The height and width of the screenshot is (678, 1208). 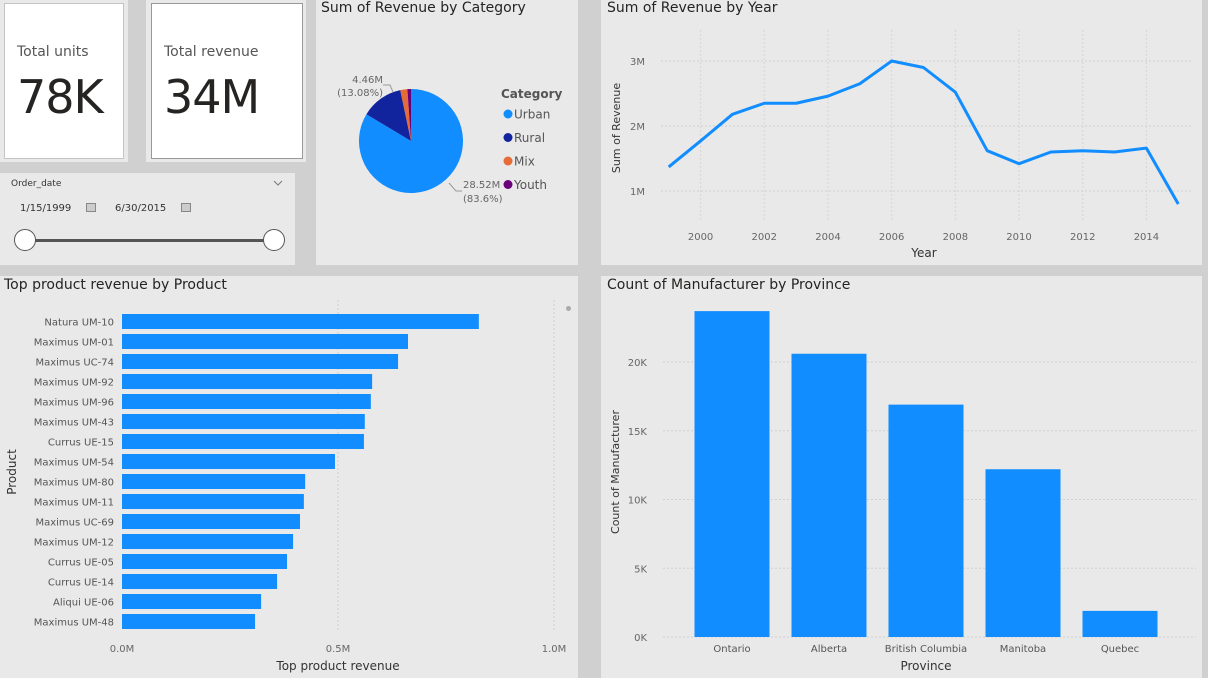 I want to click on pie-slice-youth, so click(x=409, y=115).